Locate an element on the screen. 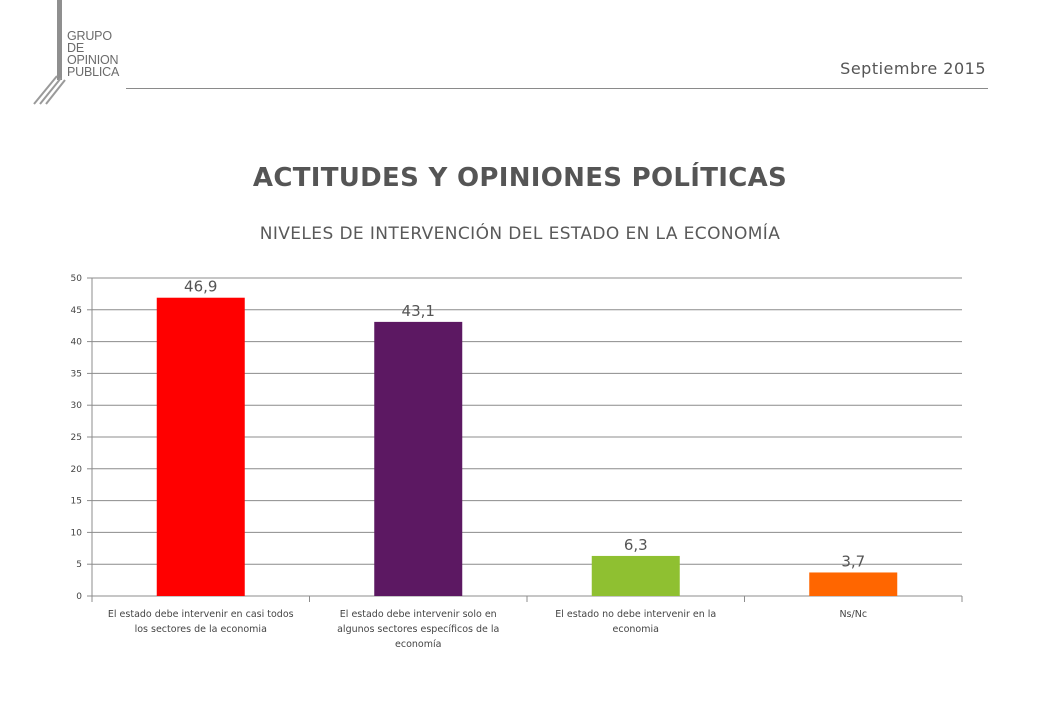 This screenshot has width=1040, height=720. logo-line-1: GRUPO is located at coordinates (89, 36).